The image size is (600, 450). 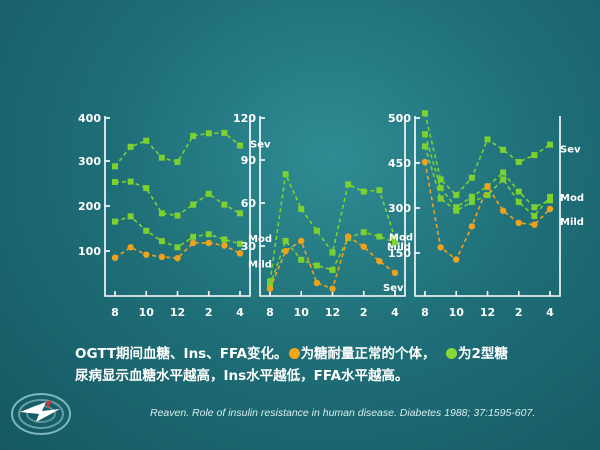 I want to click on x-tick-label: 4, so click(x=395, y=312).